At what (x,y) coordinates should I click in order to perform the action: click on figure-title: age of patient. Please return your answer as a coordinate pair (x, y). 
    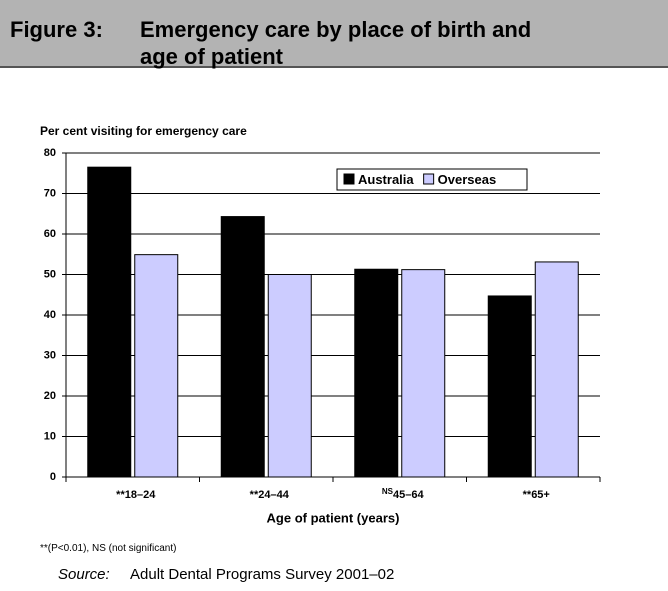
    Looking at the image, I should click on (212, 56).